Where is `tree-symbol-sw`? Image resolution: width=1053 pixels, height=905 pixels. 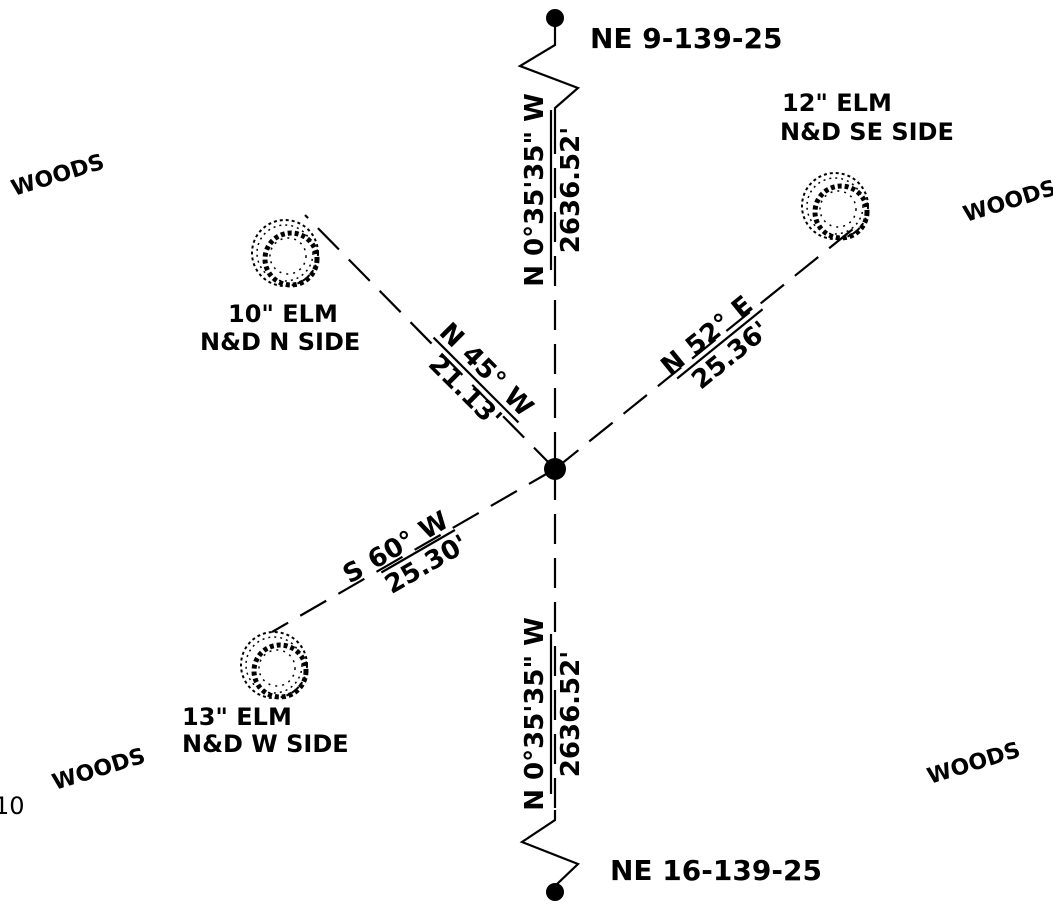
tree-symbol-sw is located at coordinates (274, 665).